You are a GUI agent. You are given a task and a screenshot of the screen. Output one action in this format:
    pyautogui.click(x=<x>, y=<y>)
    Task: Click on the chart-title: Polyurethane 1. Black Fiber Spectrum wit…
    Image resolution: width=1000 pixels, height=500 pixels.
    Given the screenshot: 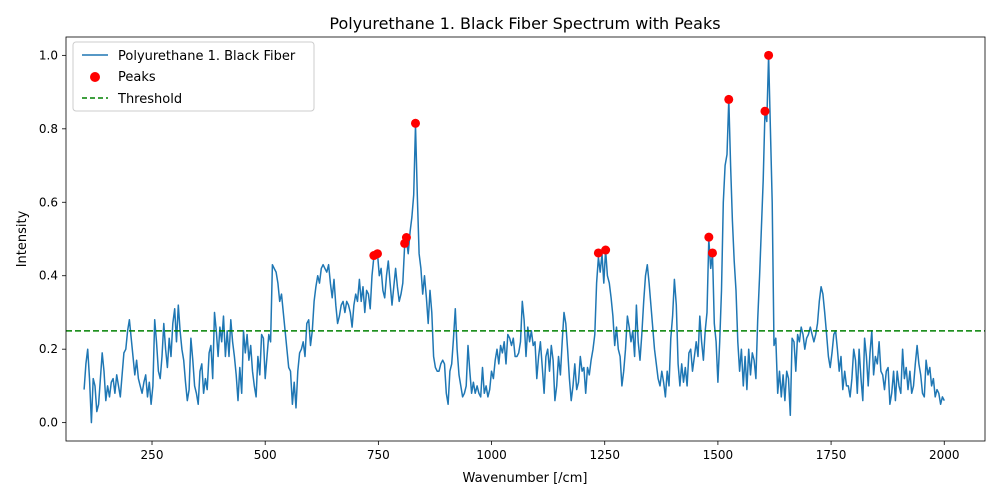 What is the action you would take?
    pyautogui.click(x=524, y=23)
    